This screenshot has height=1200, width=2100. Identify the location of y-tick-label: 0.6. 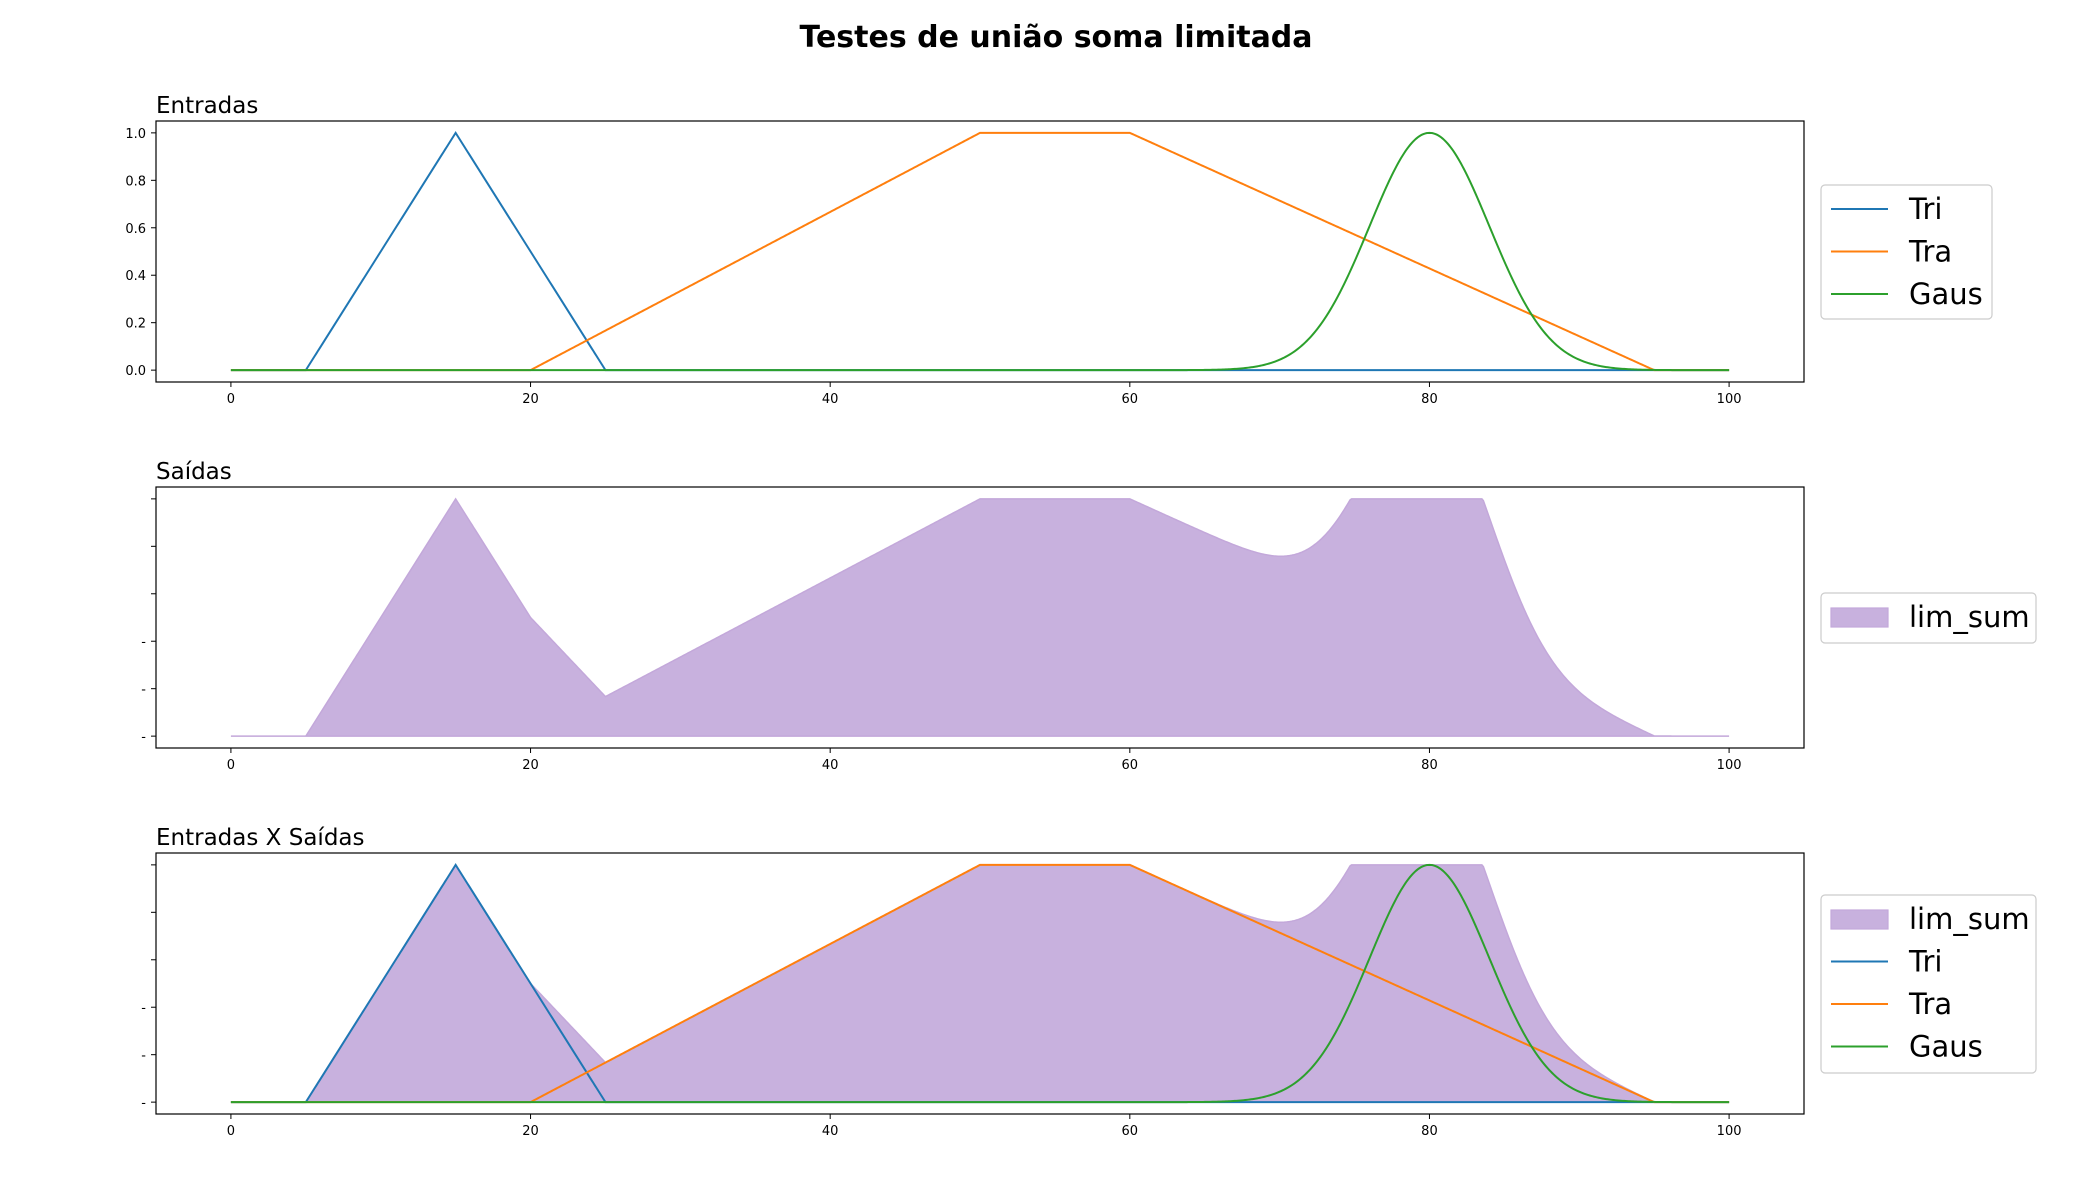
(135, 229).